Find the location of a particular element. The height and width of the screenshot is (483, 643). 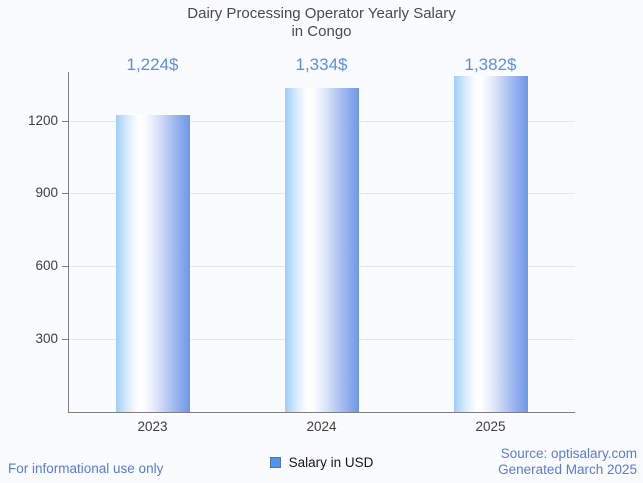

y-axis-line is located at coordinates (68, 242).